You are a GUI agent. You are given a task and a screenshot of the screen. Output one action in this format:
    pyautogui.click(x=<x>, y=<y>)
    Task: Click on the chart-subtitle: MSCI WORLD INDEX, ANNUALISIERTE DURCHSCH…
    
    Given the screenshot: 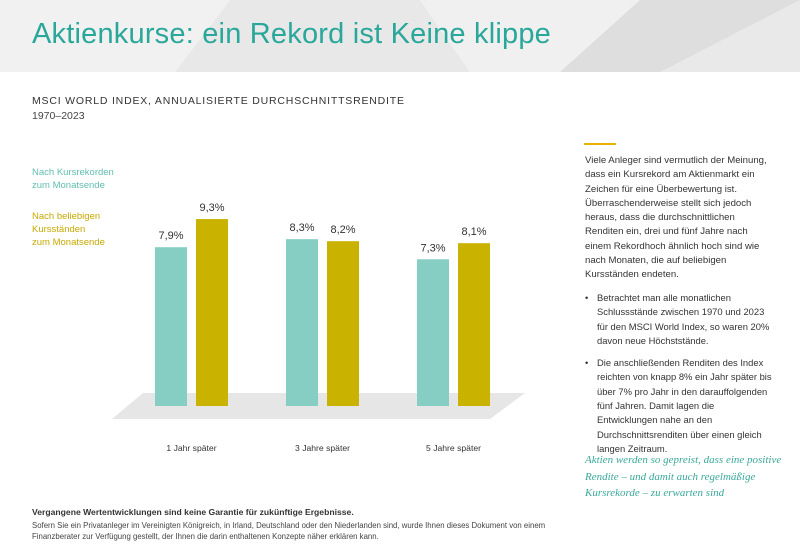 What is the action you would take?
    pyautogui.click(x=218, y=101)
    